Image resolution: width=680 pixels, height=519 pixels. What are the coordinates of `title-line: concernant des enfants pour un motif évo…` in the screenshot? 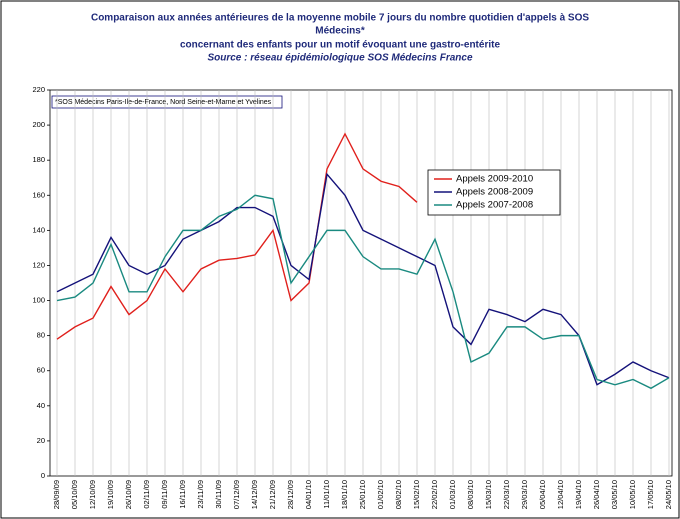 It's located at (340, 45).